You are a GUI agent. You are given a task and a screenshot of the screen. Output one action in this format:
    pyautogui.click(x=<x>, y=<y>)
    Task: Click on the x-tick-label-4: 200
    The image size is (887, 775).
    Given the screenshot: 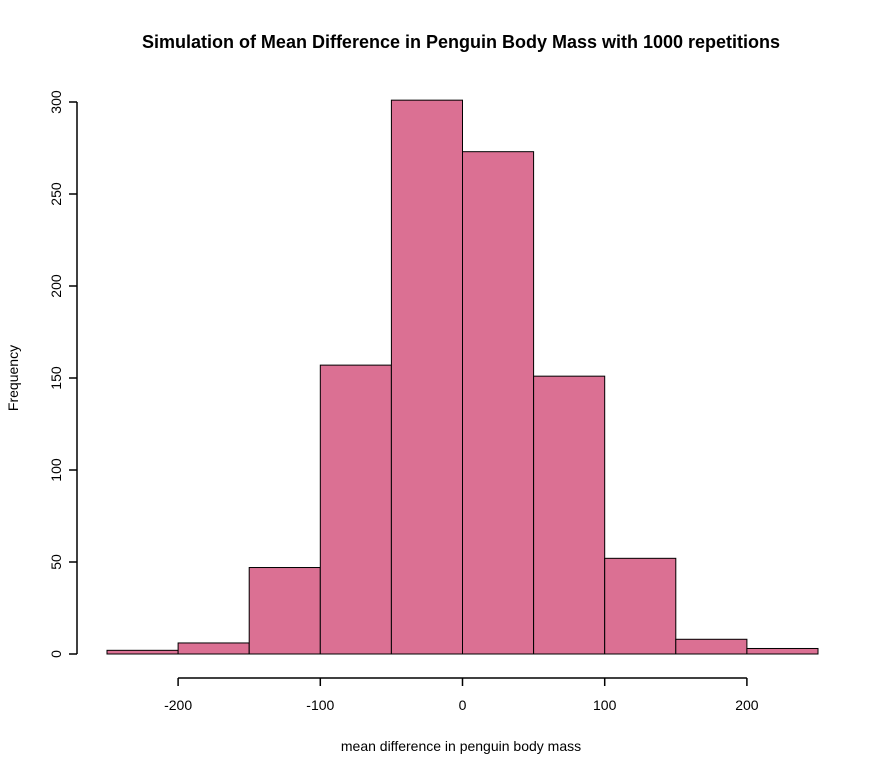 What is the action you would take?
    pyautogui.click(x=747, y=705)
    